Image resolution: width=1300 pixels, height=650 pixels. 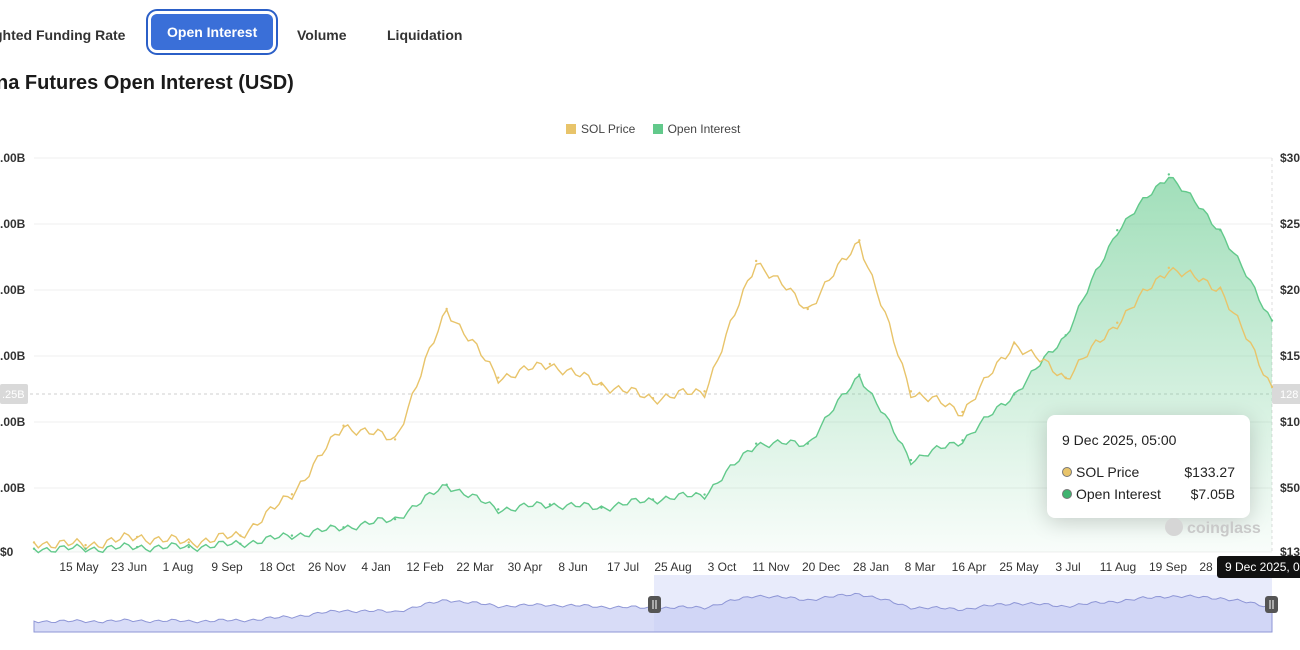 What do you see at coordinates (277, 567) in the screenshot?
I see `x-axis-tick: 18 Oct` at bounding box center [277, 567].